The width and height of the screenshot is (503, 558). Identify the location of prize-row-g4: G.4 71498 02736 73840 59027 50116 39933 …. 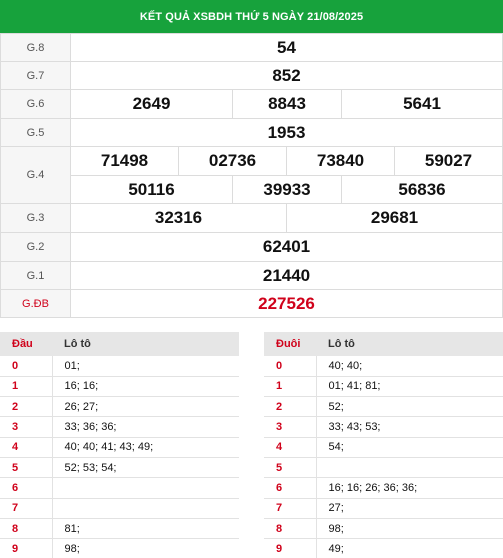
(251, 175).